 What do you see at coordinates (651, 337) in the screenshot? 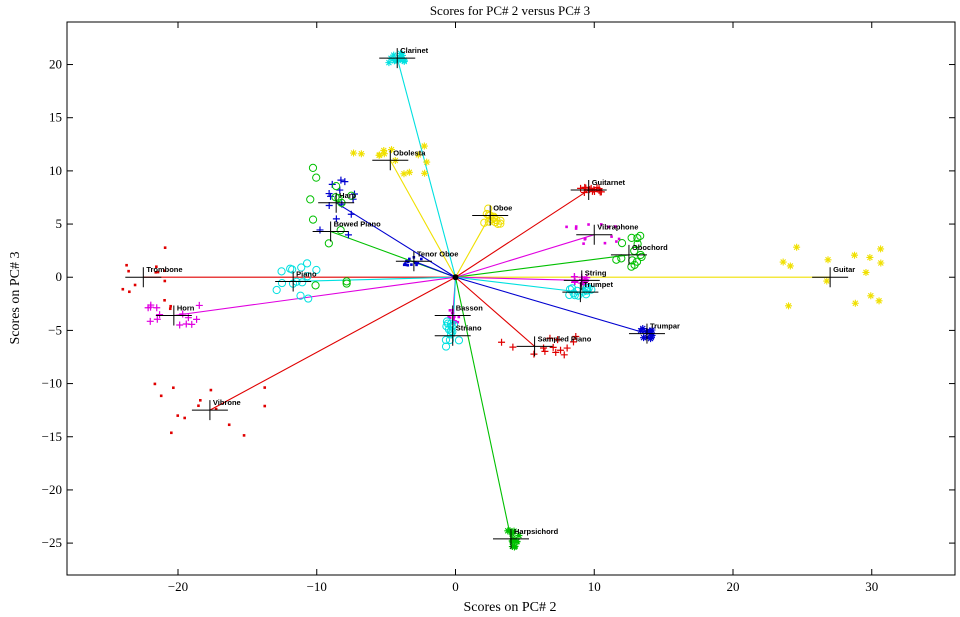
I see `score-point-trumpar` at bounding box center [651, 337].